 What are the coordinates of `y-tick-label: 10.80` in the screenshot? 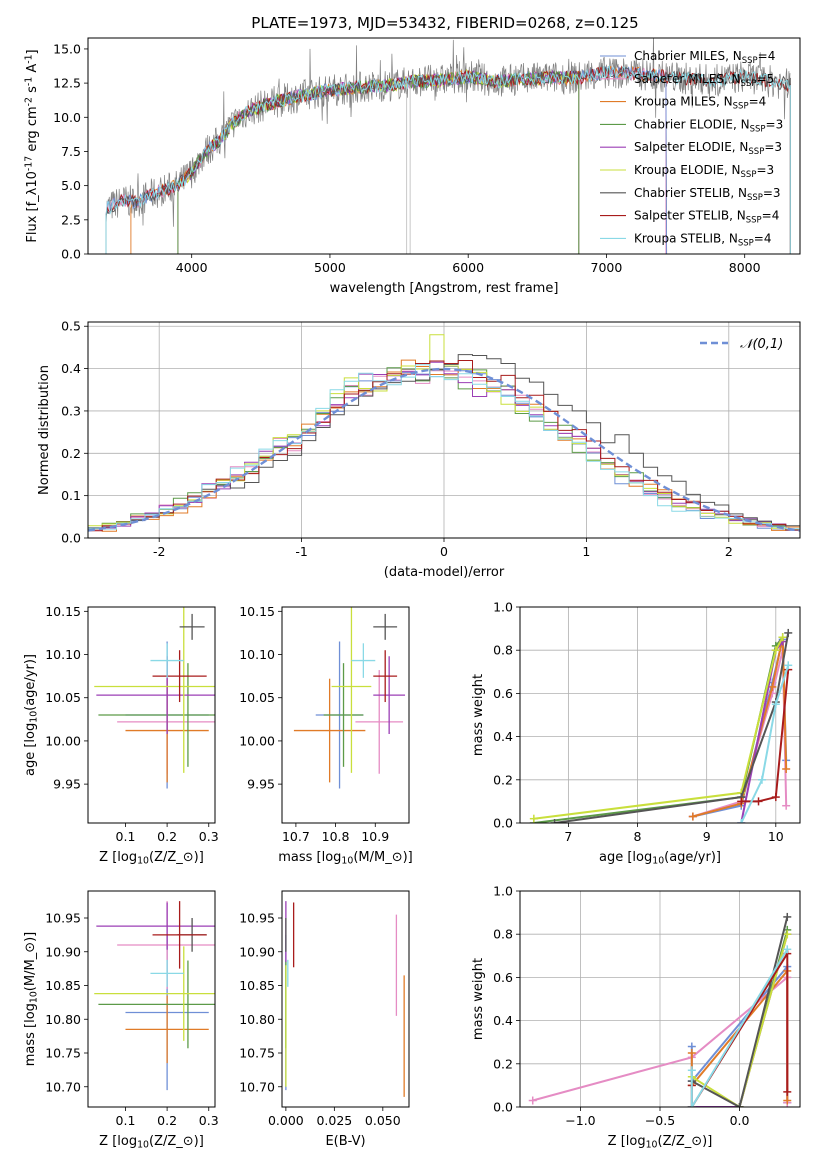 It's located at (257, 1019).